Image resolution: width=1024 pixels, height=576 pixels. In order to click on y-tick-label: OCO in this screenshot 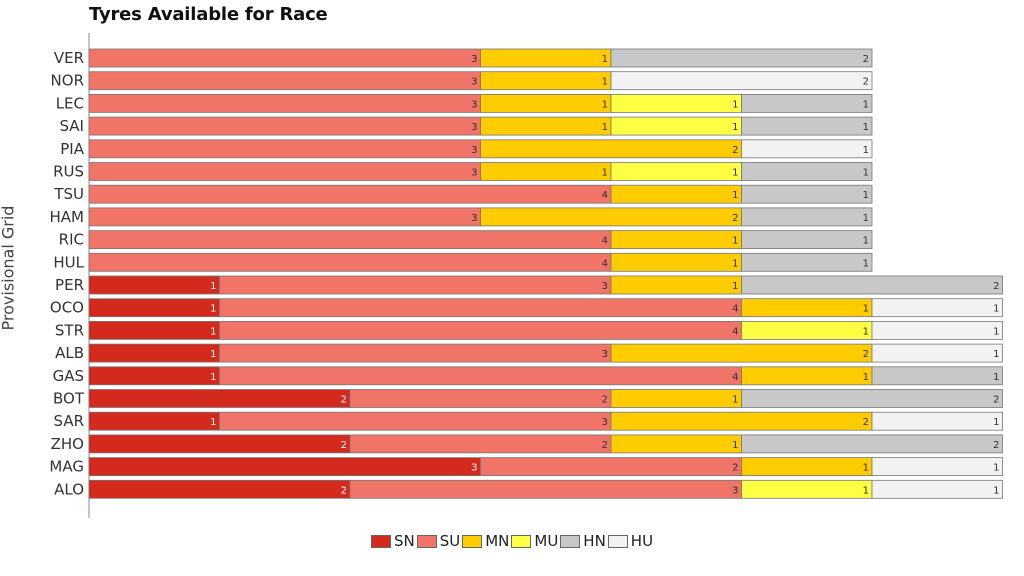, I will do `click(67, 308)`.